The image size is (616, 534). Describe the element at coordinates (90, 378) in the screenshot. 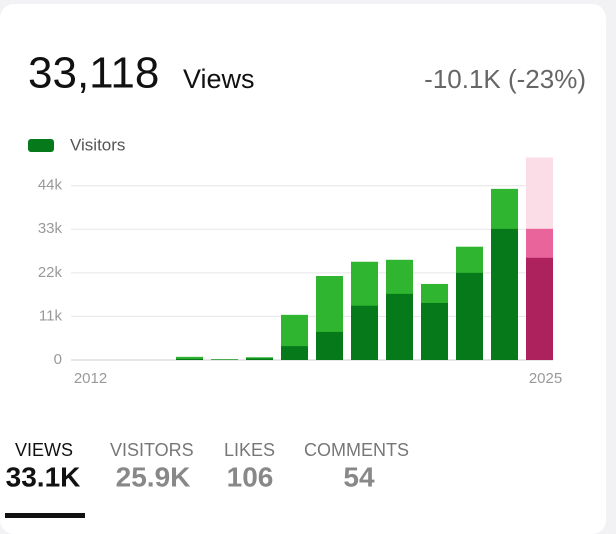

I see `x-tick-label: 2012` at that location.